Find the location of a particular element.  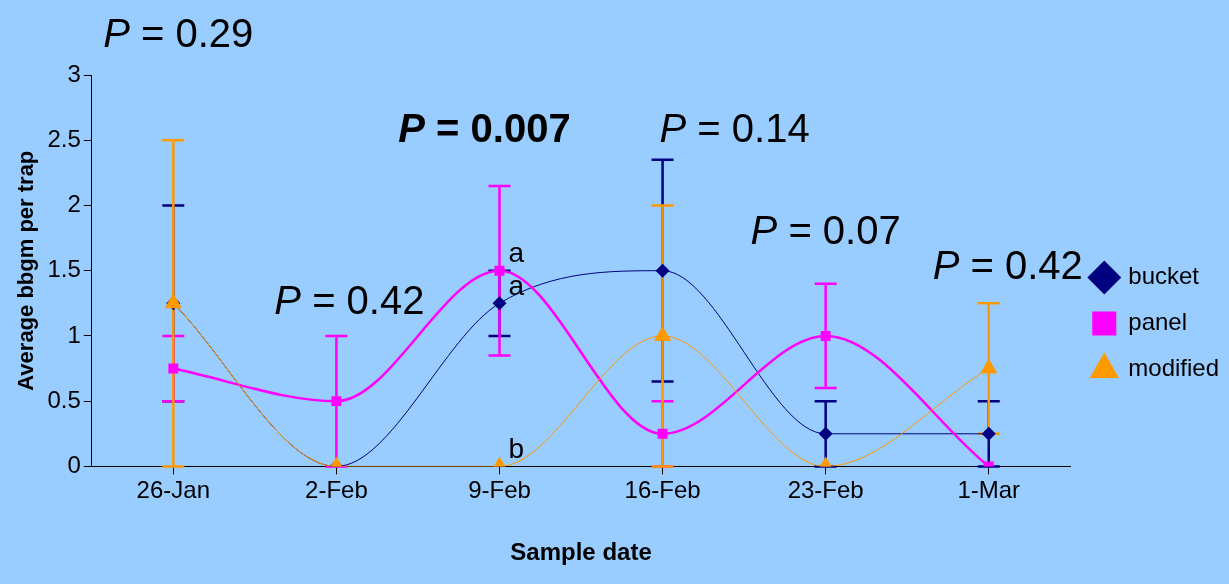

y-axis-title: Average bbgm per trap is located at coordinates (26, 270).